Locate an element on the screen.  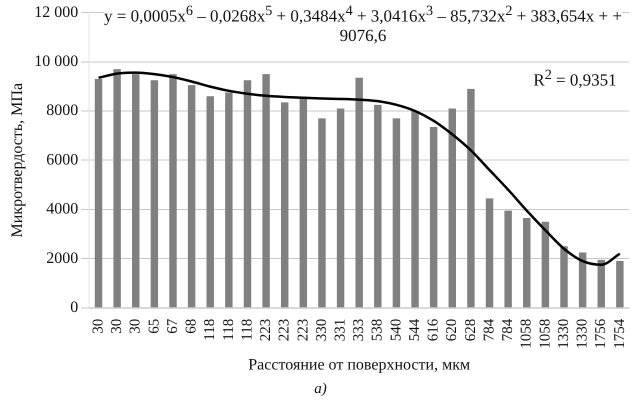
x-tick-label: 616 is located at coordinates (434, 330).